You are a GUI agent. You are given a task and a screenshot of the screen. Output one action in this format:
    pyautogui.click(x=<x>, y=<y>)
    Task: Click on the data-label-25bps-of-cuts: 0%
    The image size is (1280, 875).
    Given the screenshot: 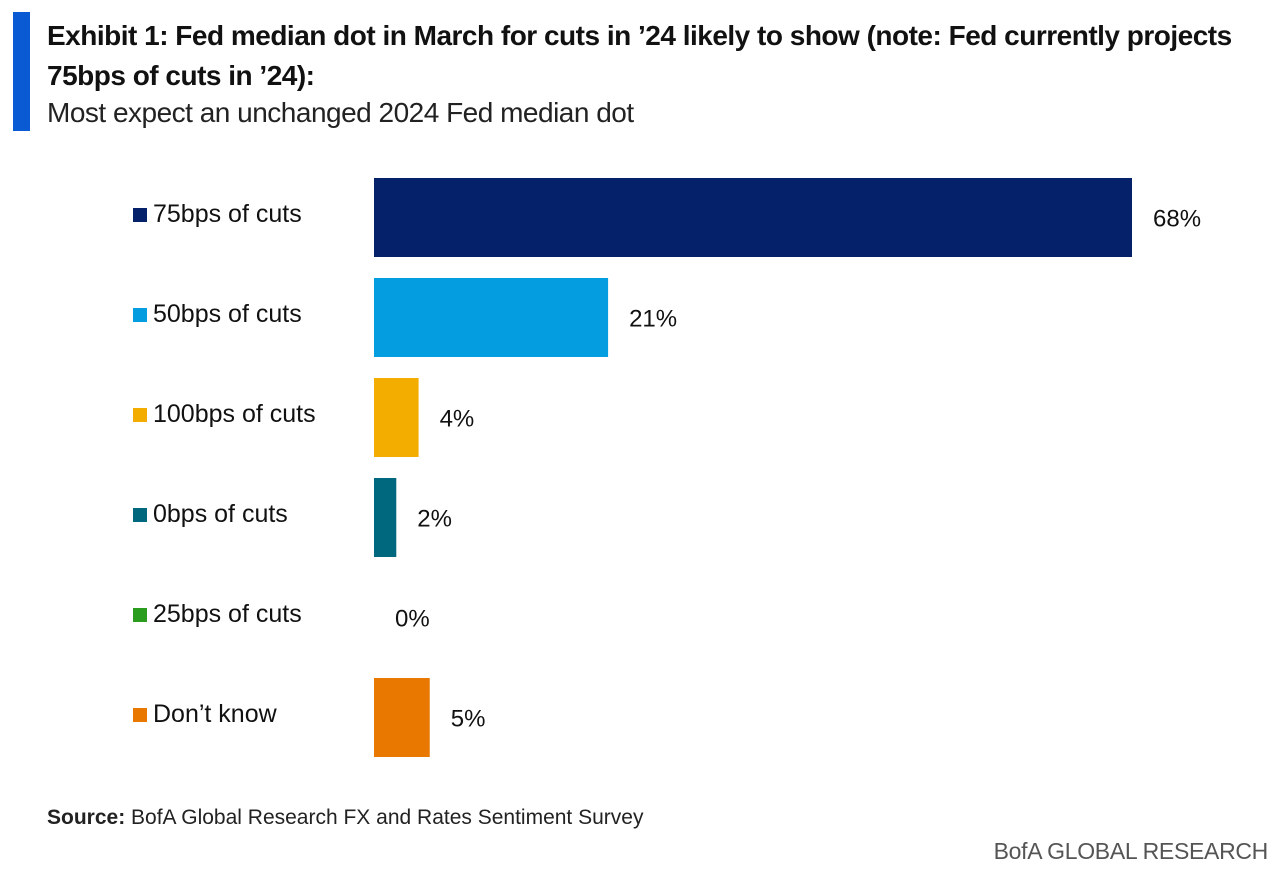 What is the action you would take?
    pyautogui.click(x=412, y=619)
    